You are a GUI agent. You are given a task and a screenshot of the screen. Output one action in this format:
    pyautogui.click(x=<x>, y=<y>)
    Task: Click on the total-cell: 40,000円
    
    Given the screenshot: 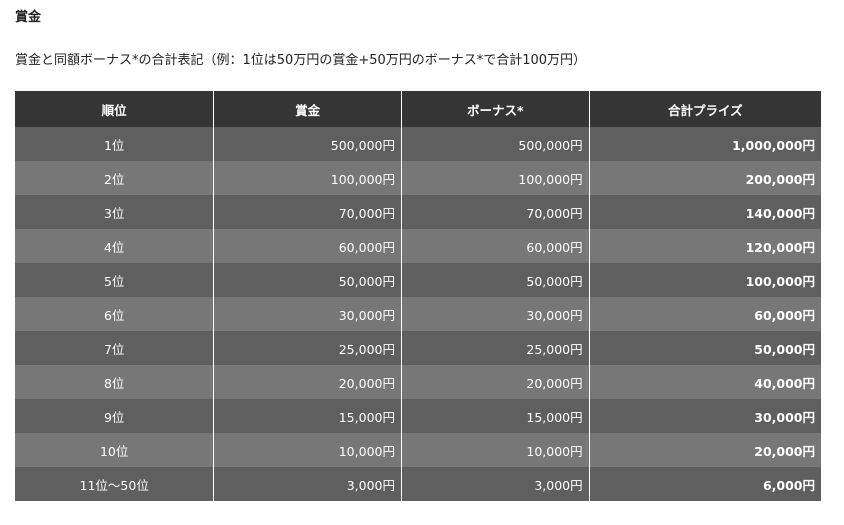 What is the action you would take?
    pyautogui.click(x=704, y=382)
    